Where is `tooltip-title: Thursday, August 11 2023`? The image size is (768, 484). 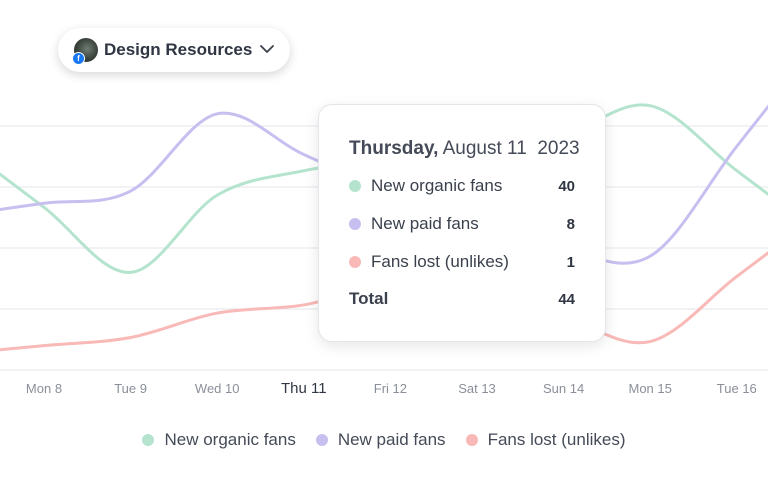 tooltip-title: Thursday, August 11 2023 is located at coordinates (464, 149).